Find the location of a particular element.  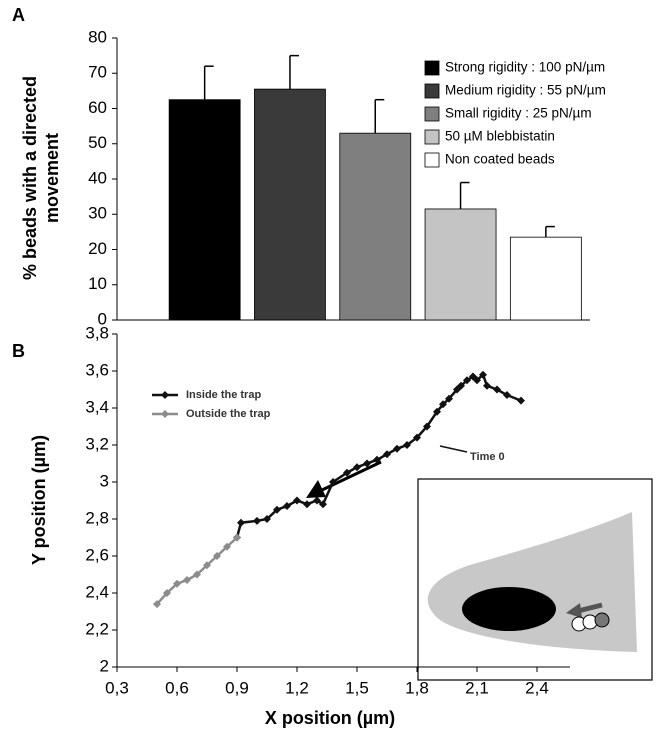

y-tick-label: 30 is located at coordinates (97, 213).